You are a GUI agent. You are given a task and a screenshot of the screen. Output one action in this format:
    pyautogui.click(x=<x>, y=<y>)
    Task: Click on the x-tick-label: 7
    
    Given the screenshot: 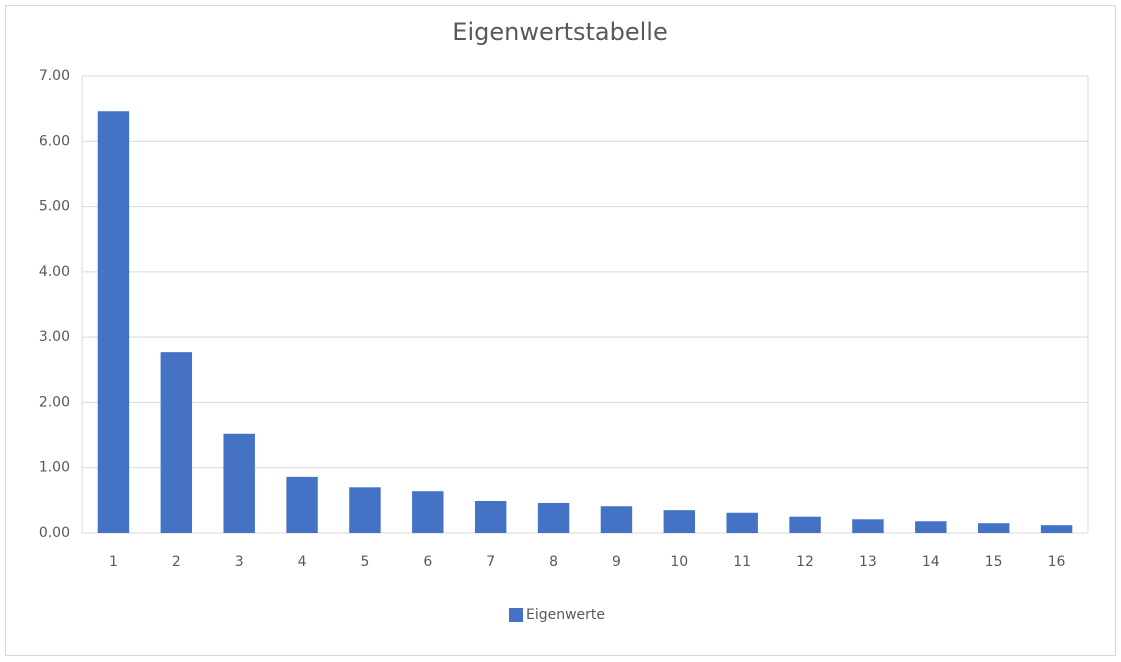 What is the action you would take?
    pyautogui.click(x=490, y=562)
    